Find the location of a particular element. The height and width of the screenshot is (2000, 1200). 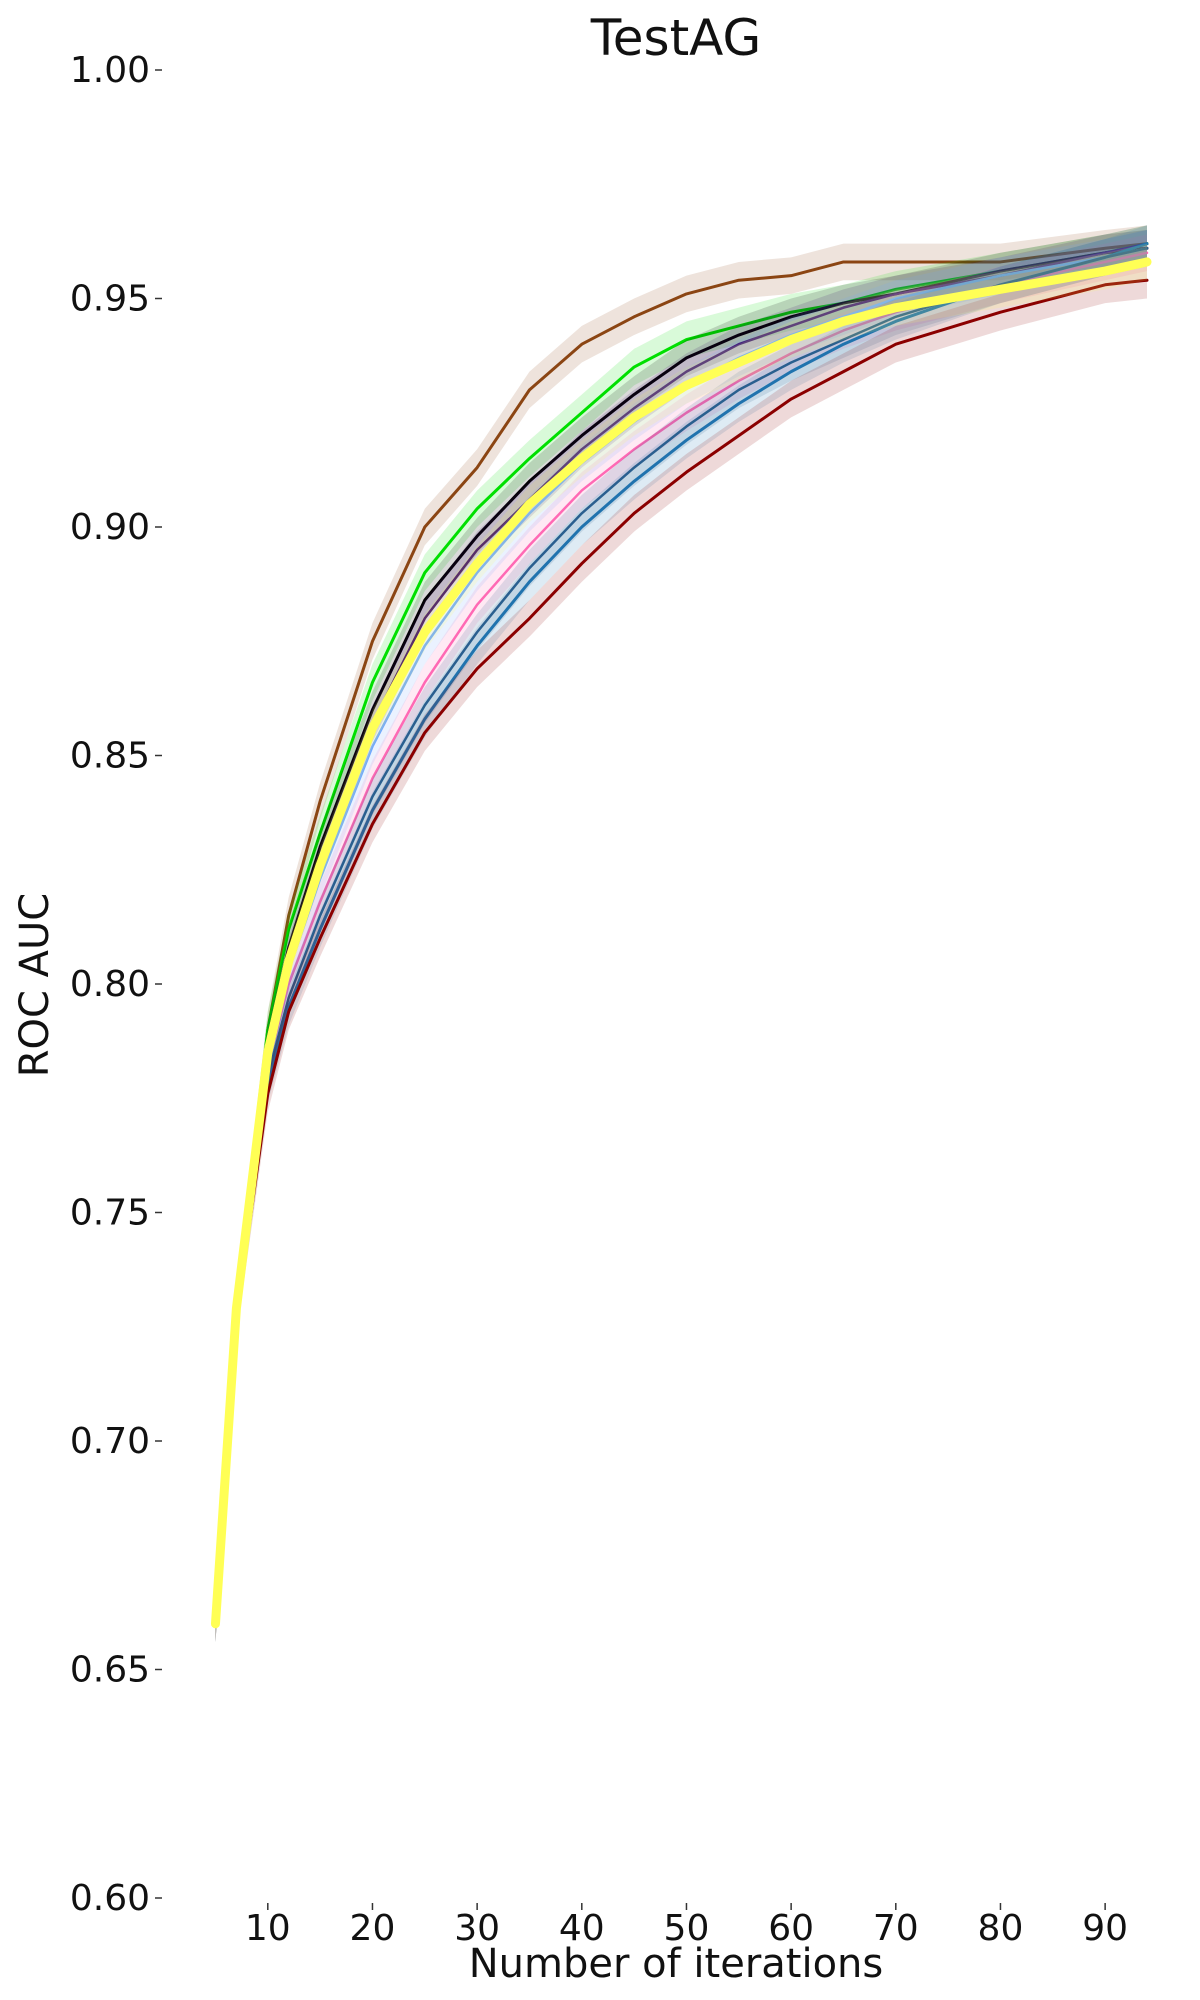

x-tick-label: 70 is located at coordinates (896, 1928).